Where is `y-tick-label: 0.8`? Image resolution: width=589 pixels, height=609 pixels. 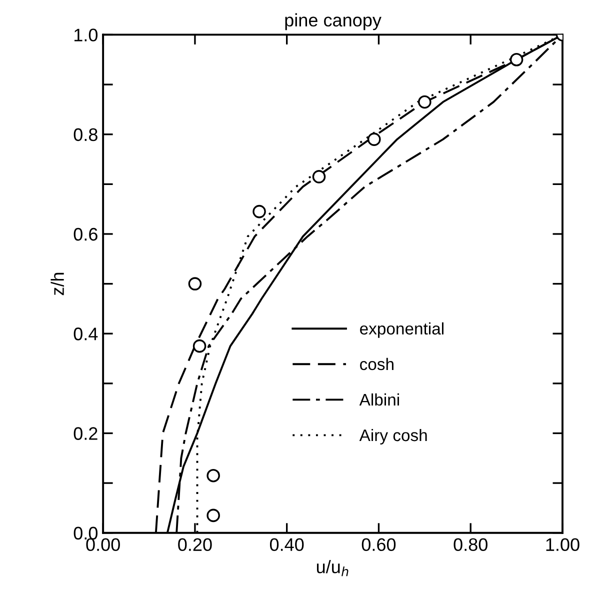
y-tick-label: 0.8 is located at coordinates (86, 135).